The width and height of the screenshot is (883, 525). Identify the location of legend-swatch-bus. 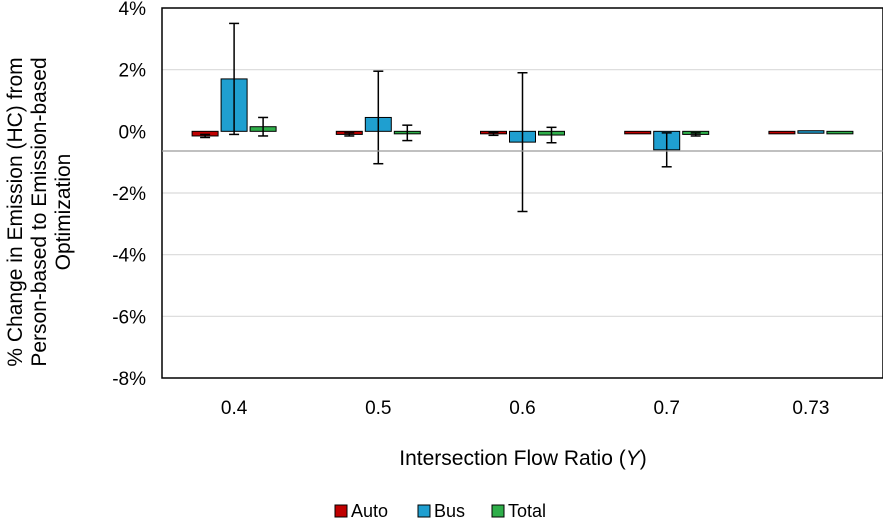
(424, 511).